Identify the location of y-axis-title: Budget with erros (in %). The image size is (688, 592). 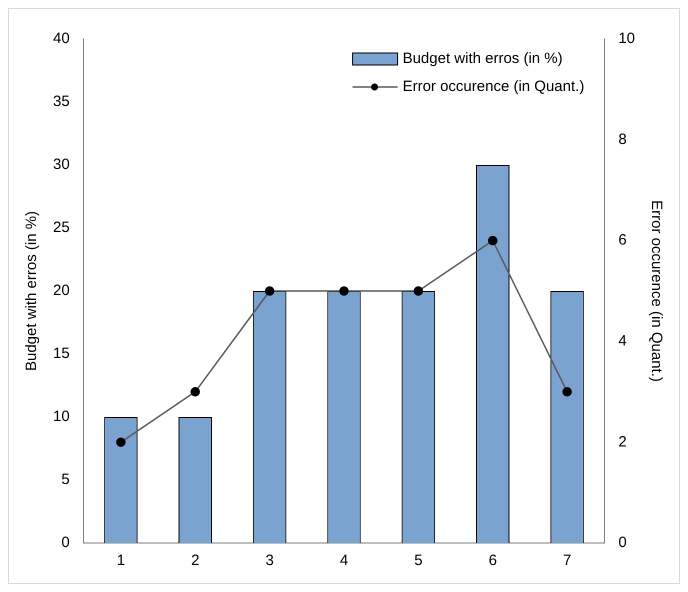
(31, 291).